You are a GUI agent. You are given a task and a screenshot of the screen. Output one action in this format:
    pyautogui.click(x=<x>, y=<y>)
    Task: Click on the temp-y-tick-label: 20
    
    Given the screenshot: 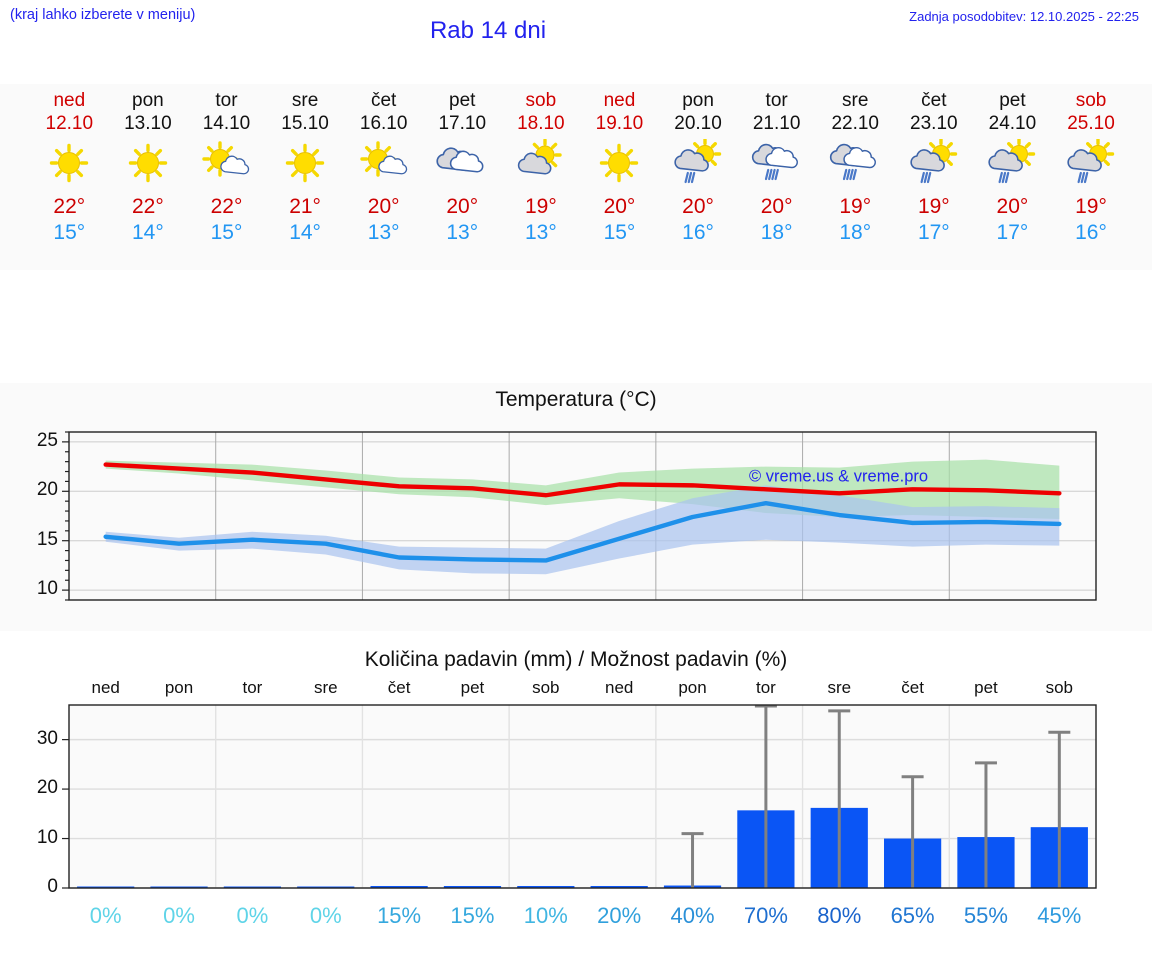 What is the action you would take?
    pyautogui.click(x=47, y=490)
    